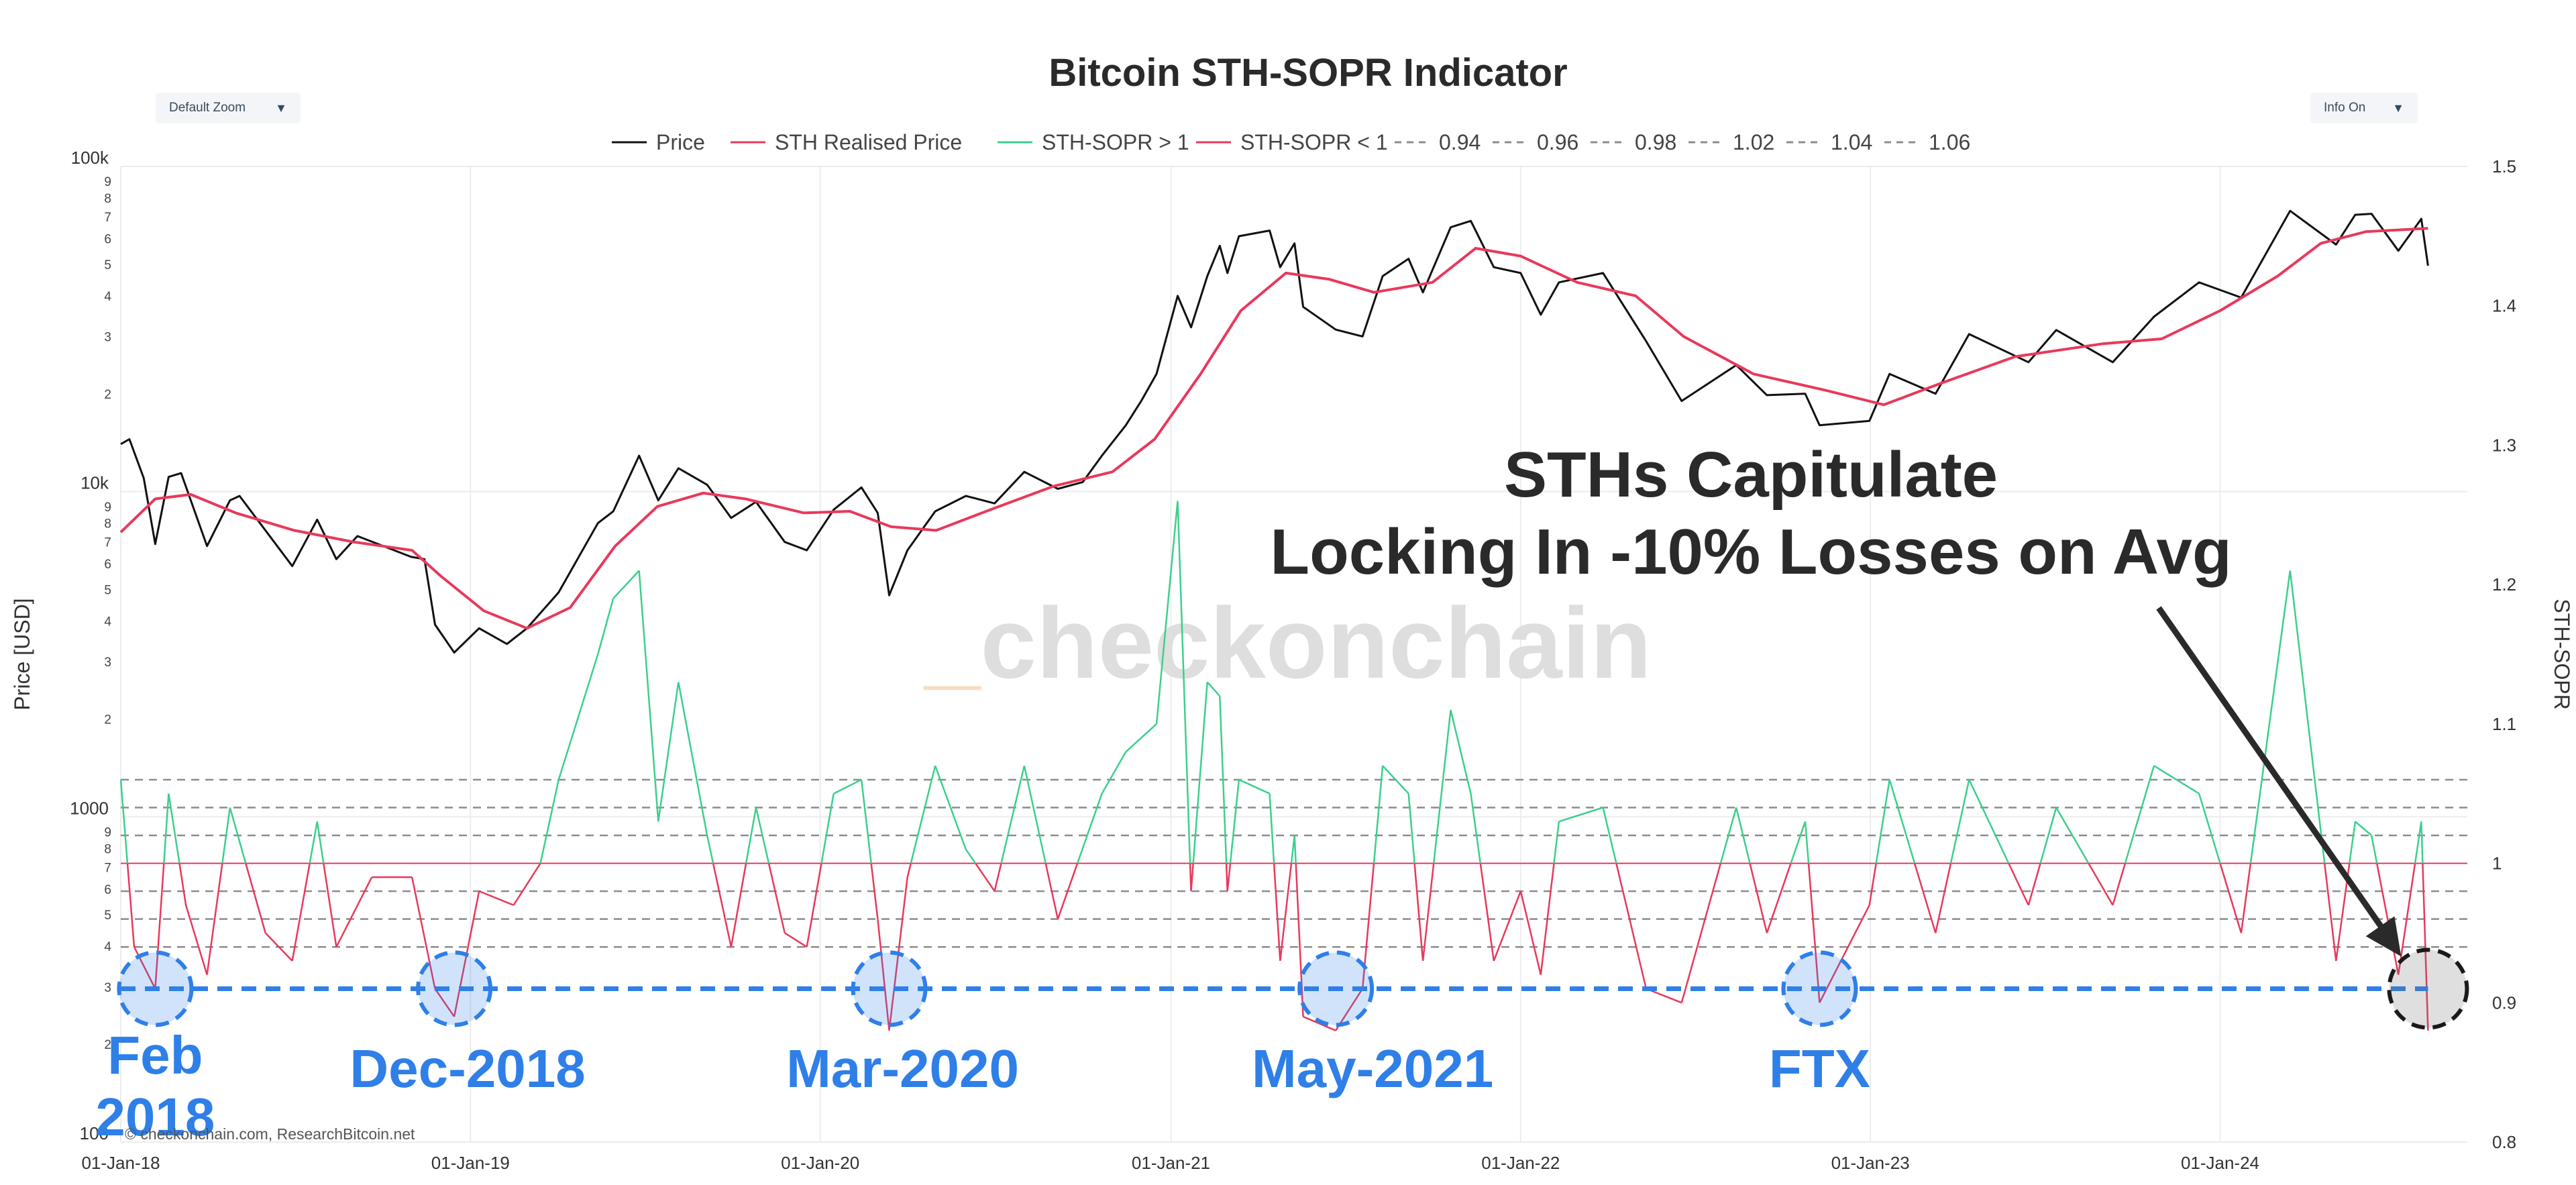 This screenshot has width=2576, height=1185. Describe the element at coordinates (1308, 73) in the screenshot. I see `chart-title: Bitcoin STH-SOPR Indicator` at that location.